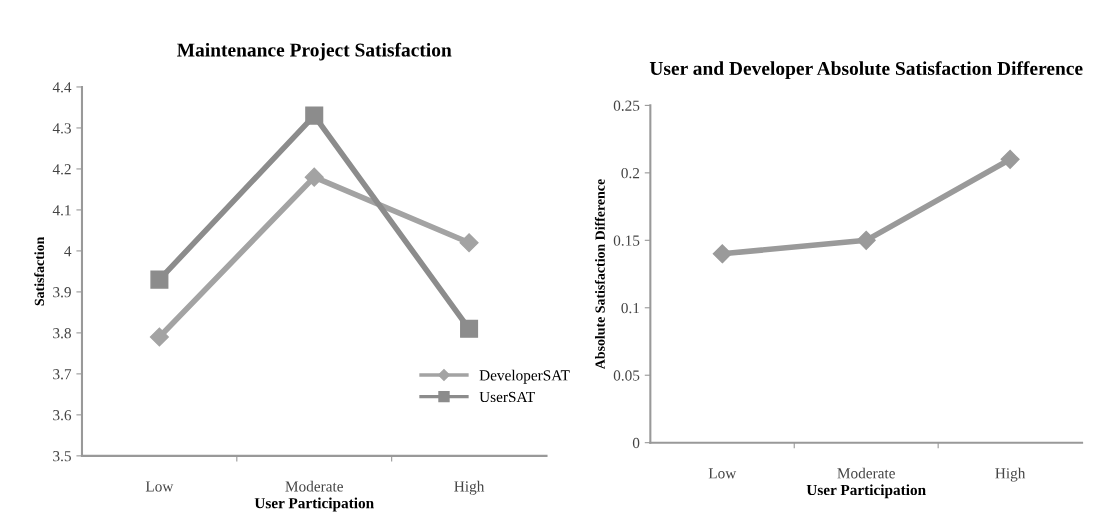 Image resolution: width=1093 pixels, height=527 pixels. I want to click on y-axis-title: Absolute Satisfaction Difference, so click(599, 274).